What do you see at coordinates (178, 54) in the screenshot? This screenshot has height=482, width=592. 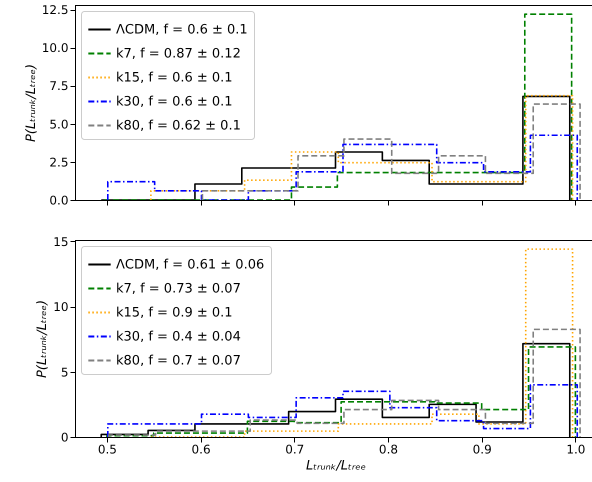 I see `legend-label: k7, f = 0.87 ± 0.12` at bounding box center [178, 54].